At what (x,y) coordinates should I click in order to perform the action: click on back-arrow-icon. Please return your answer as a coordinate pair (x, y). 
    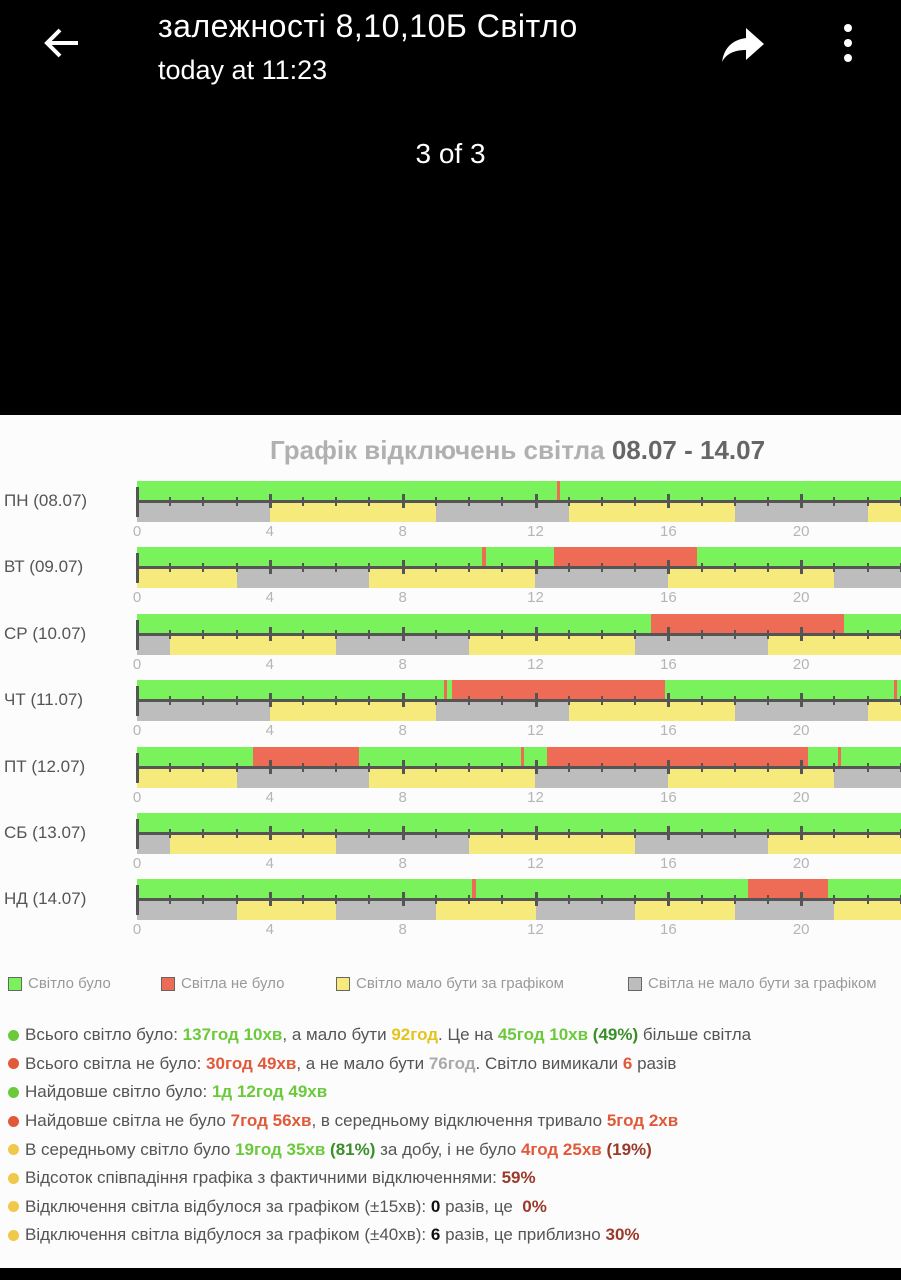
    Looking at the image, I should click on (61, 43).